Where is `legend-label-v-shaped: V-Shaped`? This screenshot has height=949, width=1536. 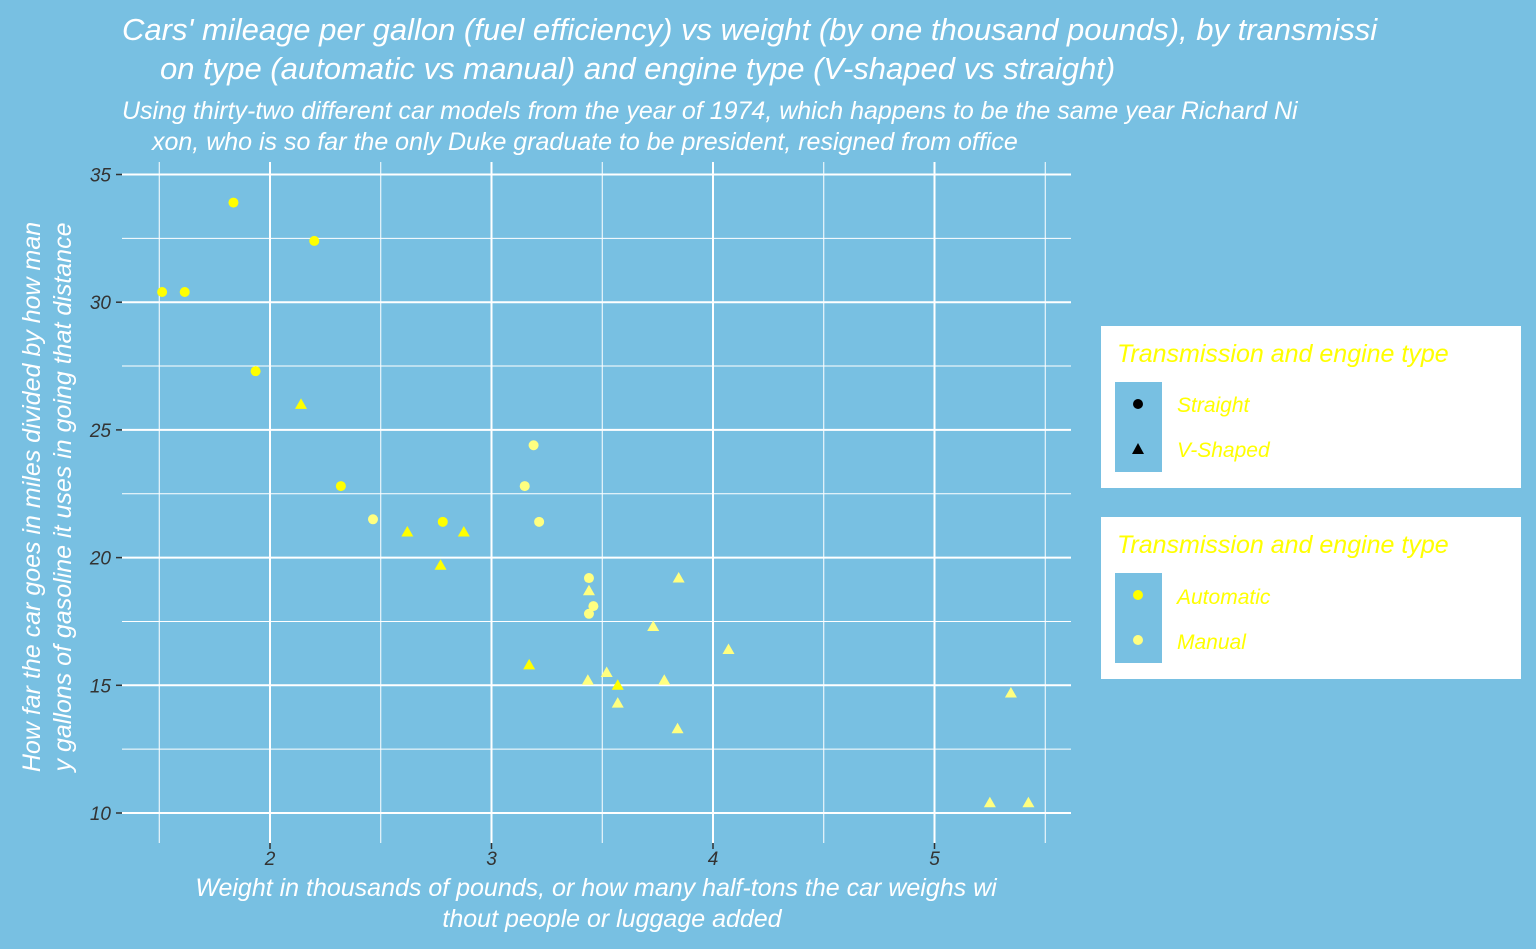 legend-label-v-shaped: V-Shaped is located at coordinates (1223, 450).